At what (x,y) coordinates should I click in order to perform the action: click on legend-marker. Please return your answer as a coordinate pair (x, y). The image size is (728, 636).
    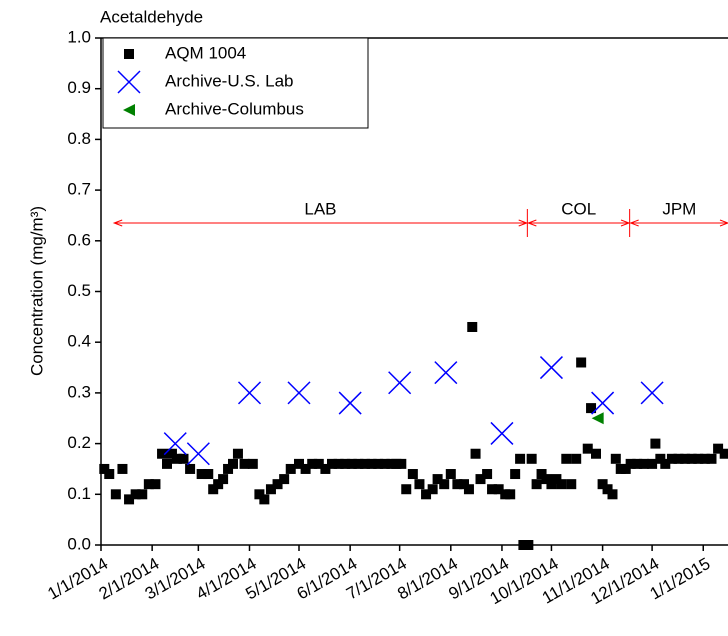
    Looking at the image, I should click on (129, 82).